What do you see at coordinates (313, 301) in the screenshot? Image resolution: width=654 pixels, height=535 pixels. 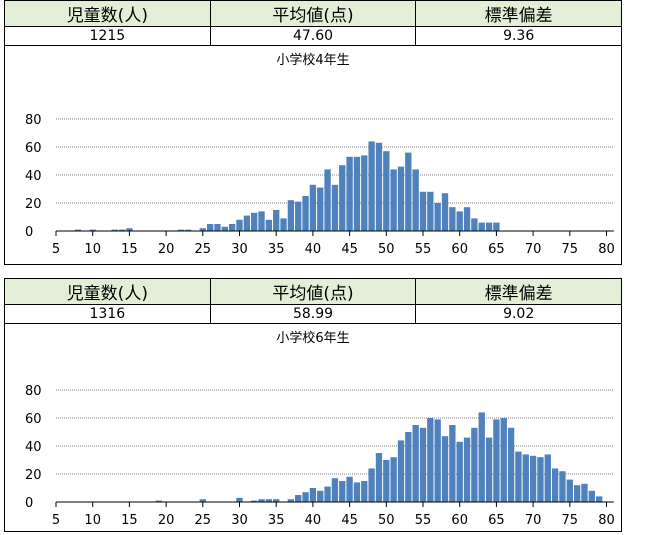 I see `grade6-stats-table: 児童数(人) 平均値(点) 標準偏差 1316 58.99 9.02` at bounding box center [313, 301].